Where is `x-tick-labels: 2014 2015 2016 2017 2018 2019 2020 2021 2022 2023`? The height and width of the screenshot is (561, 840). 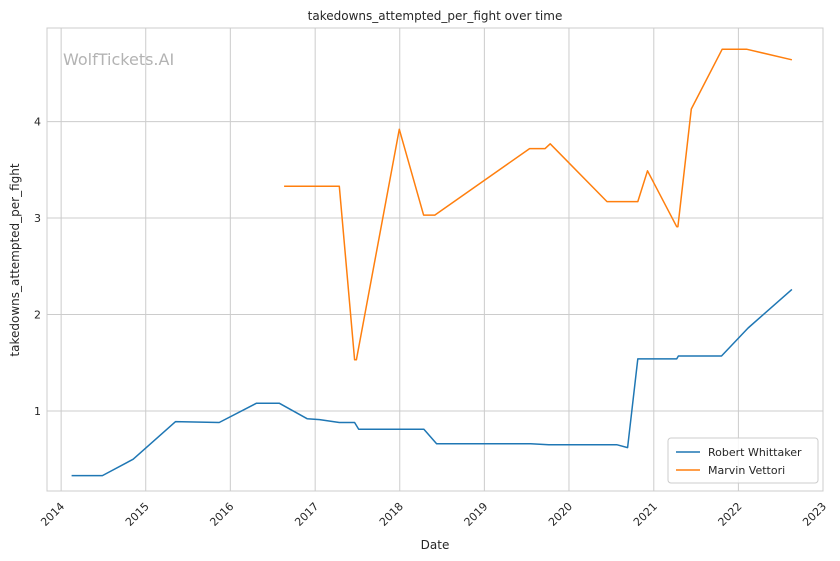 x-tick-labels: 2014 2015 2016 2017 2018 2019 2020 2021 2022 2023 is located at coordinates (433, 514).